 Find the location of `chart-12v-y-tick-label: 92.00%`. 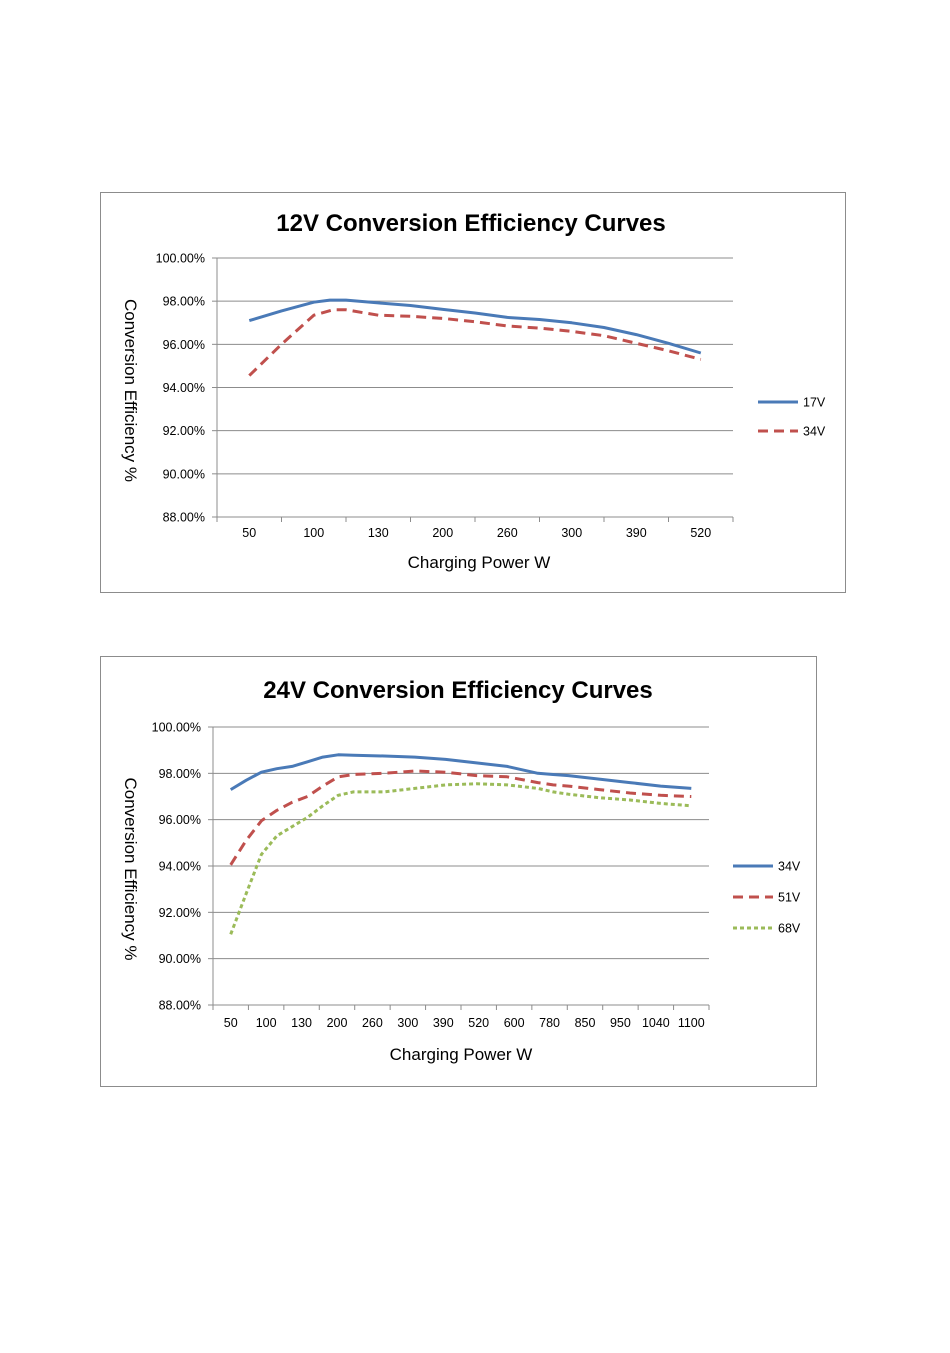

chart-12v-y-tick-label: 92.00% is located at coordinates (184, 431).